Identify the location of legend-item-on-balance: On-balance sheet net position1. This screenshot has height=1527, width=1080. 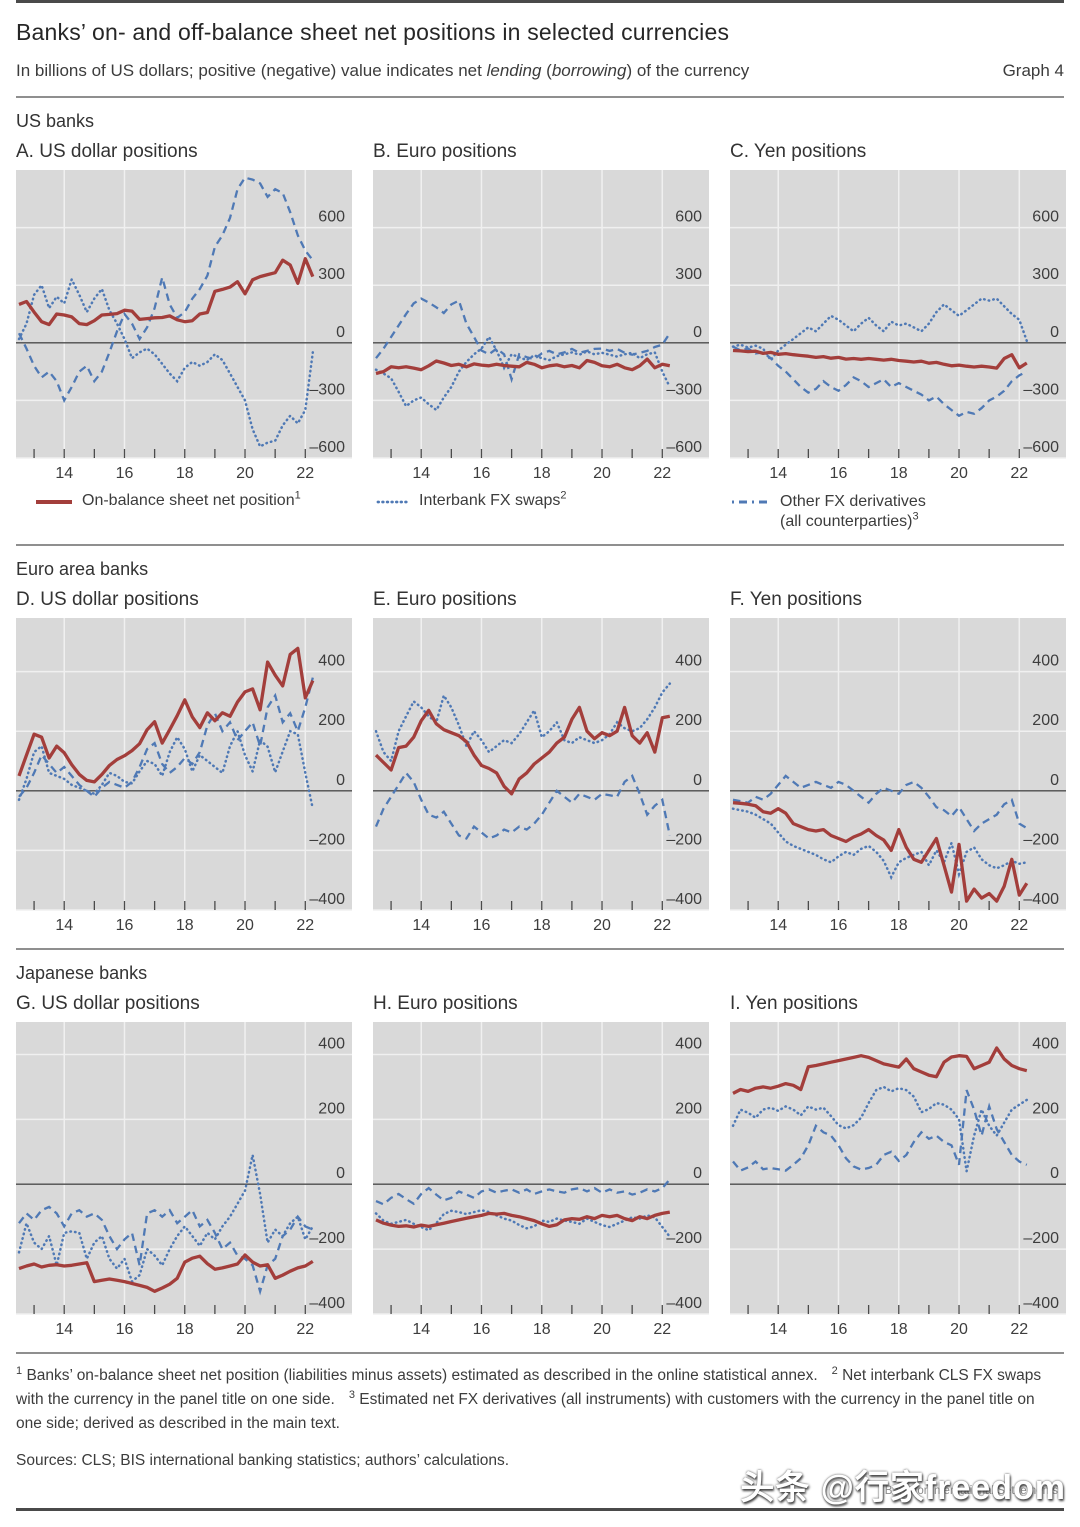
(205, 499).